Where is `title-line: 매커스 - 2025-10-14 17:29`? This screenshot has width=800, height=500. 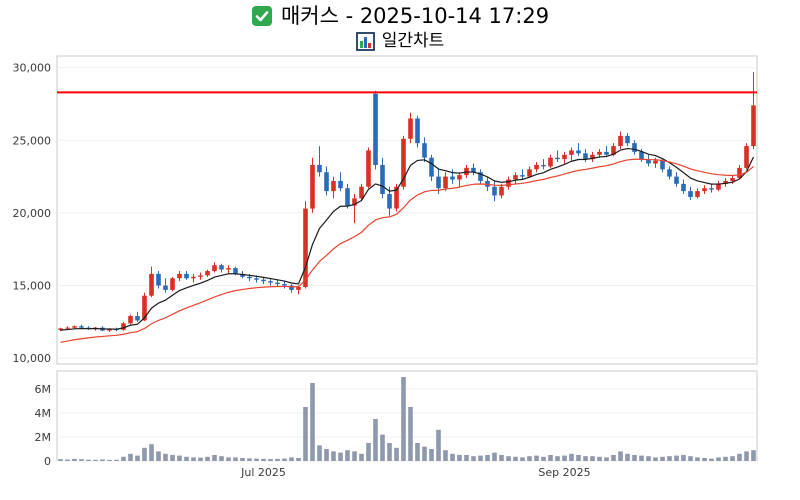 title-line: 매커스 - 2025-10-14 17:29 is located at coordinates (400, 16).